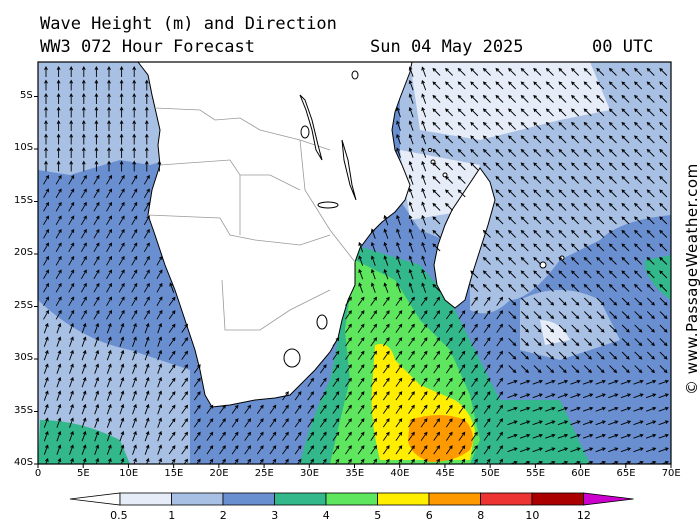  What do you see at coordinates (24, 462) in the screenshot?
I see `latitude-label: 40S` at bounding box center [24, 462].